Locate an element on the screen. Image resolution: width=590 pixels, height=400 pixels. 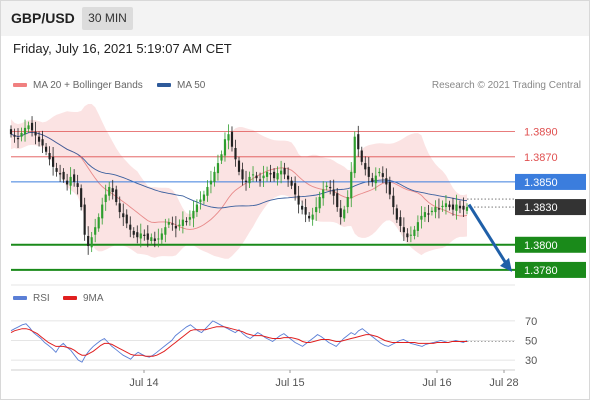
rsi-line is located at coordinates (239, 341).